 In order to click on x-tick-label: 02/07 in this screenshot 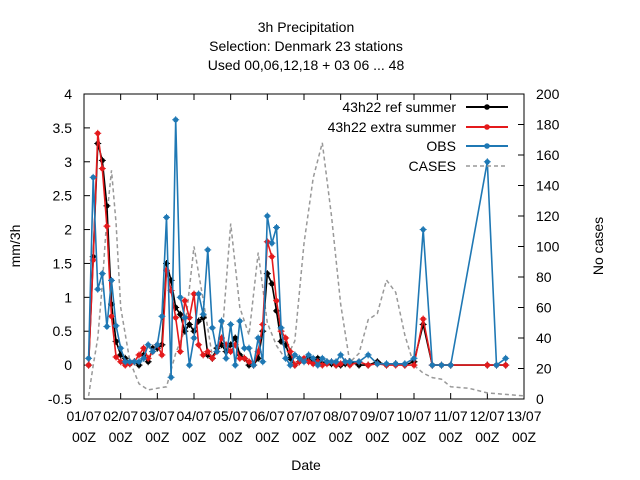, I will do `click(120, 416)`.